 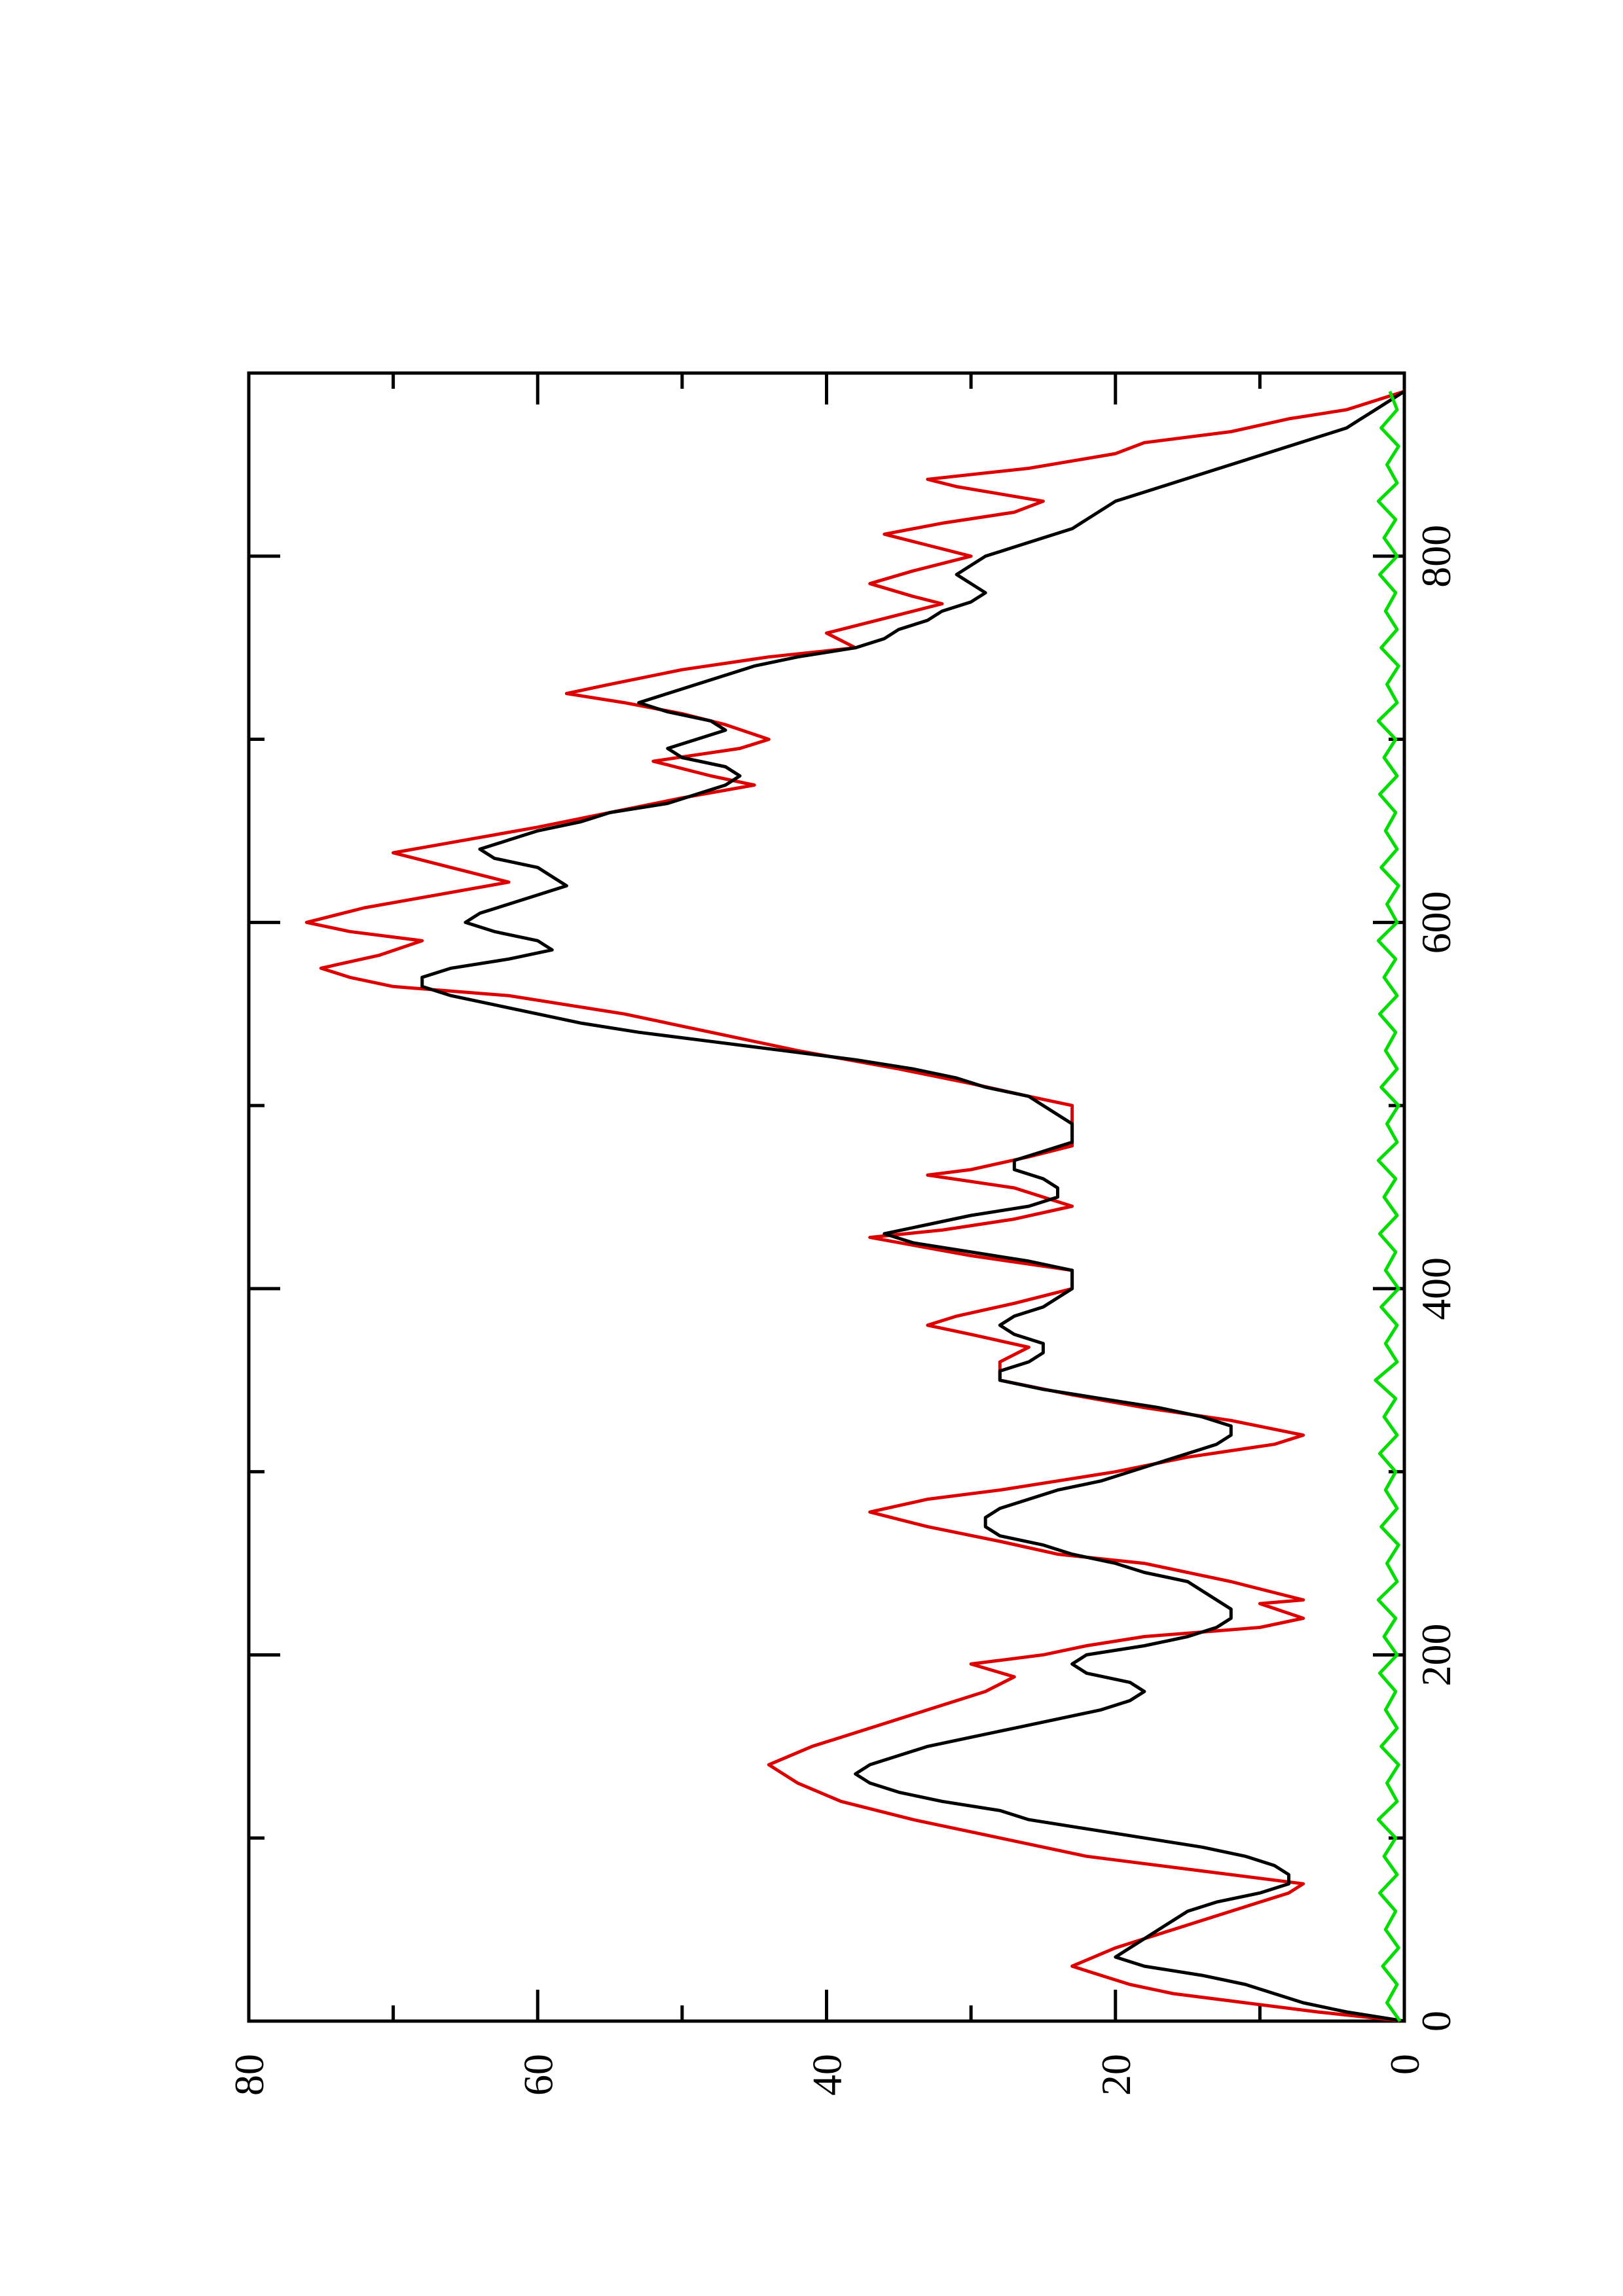 I want to click on y-tick-label: 0, so click(x=1404, y=2064).